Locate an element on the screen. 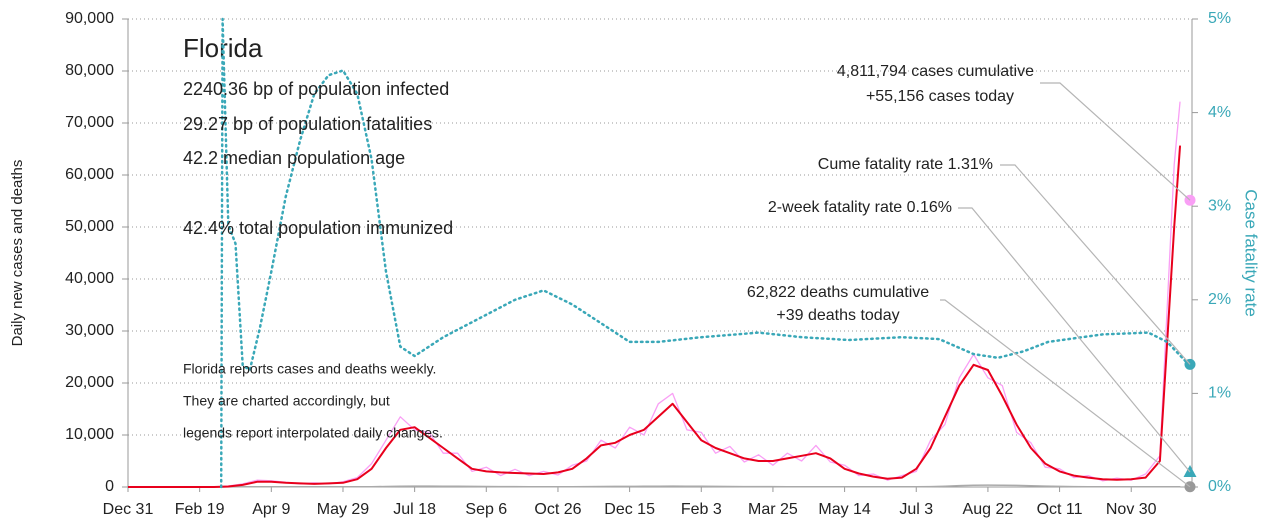 The image size is (1265, 527). x-tick-label: Feb 3 is located at coordinates (701, 509).